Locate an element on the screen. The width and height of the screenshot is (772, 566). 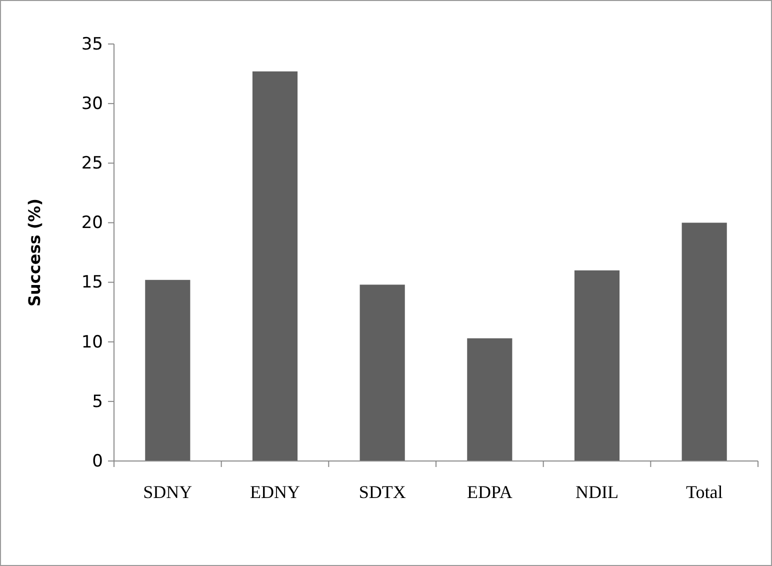
x-tick-label: EDPA is located at coordinates (489, 492).